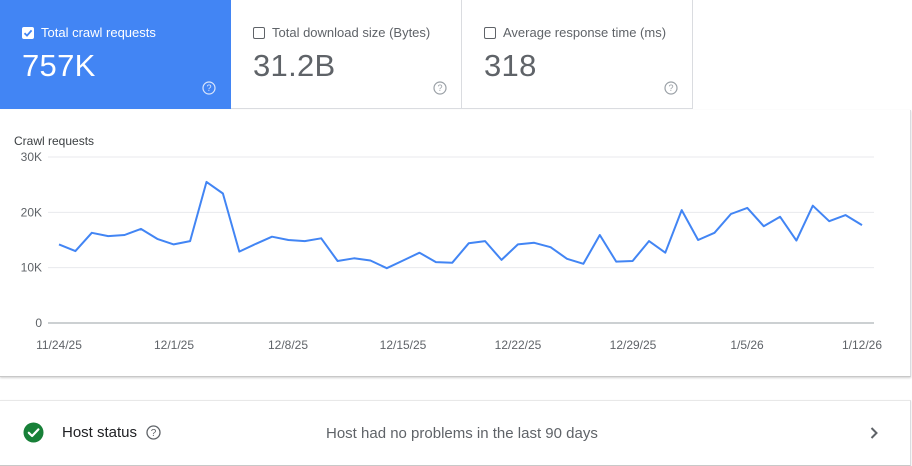 This screenshot has width=912, height=466. Describe the element at coordinates (59, 345) in the screenshot. I see `x-tick-label: 11/24/25` at that location.